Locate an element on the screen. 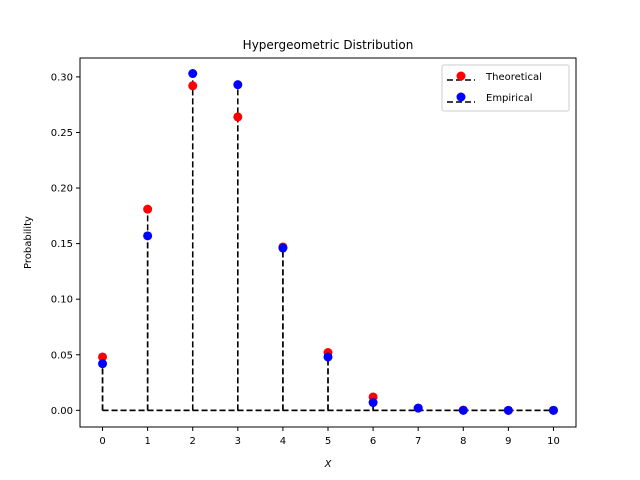 This screenshot has height=480, width=640. x-tick-label: 10 is located at coordinates (553, 441).